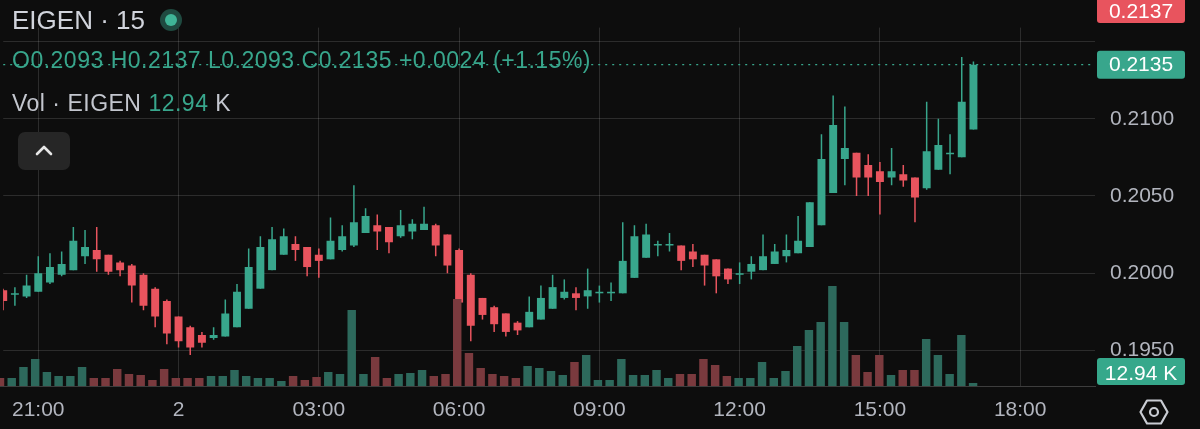  Describe the element at coordinates (1020, 409) in the screenshot. I see `x-tick-label: 18:00` at that location.